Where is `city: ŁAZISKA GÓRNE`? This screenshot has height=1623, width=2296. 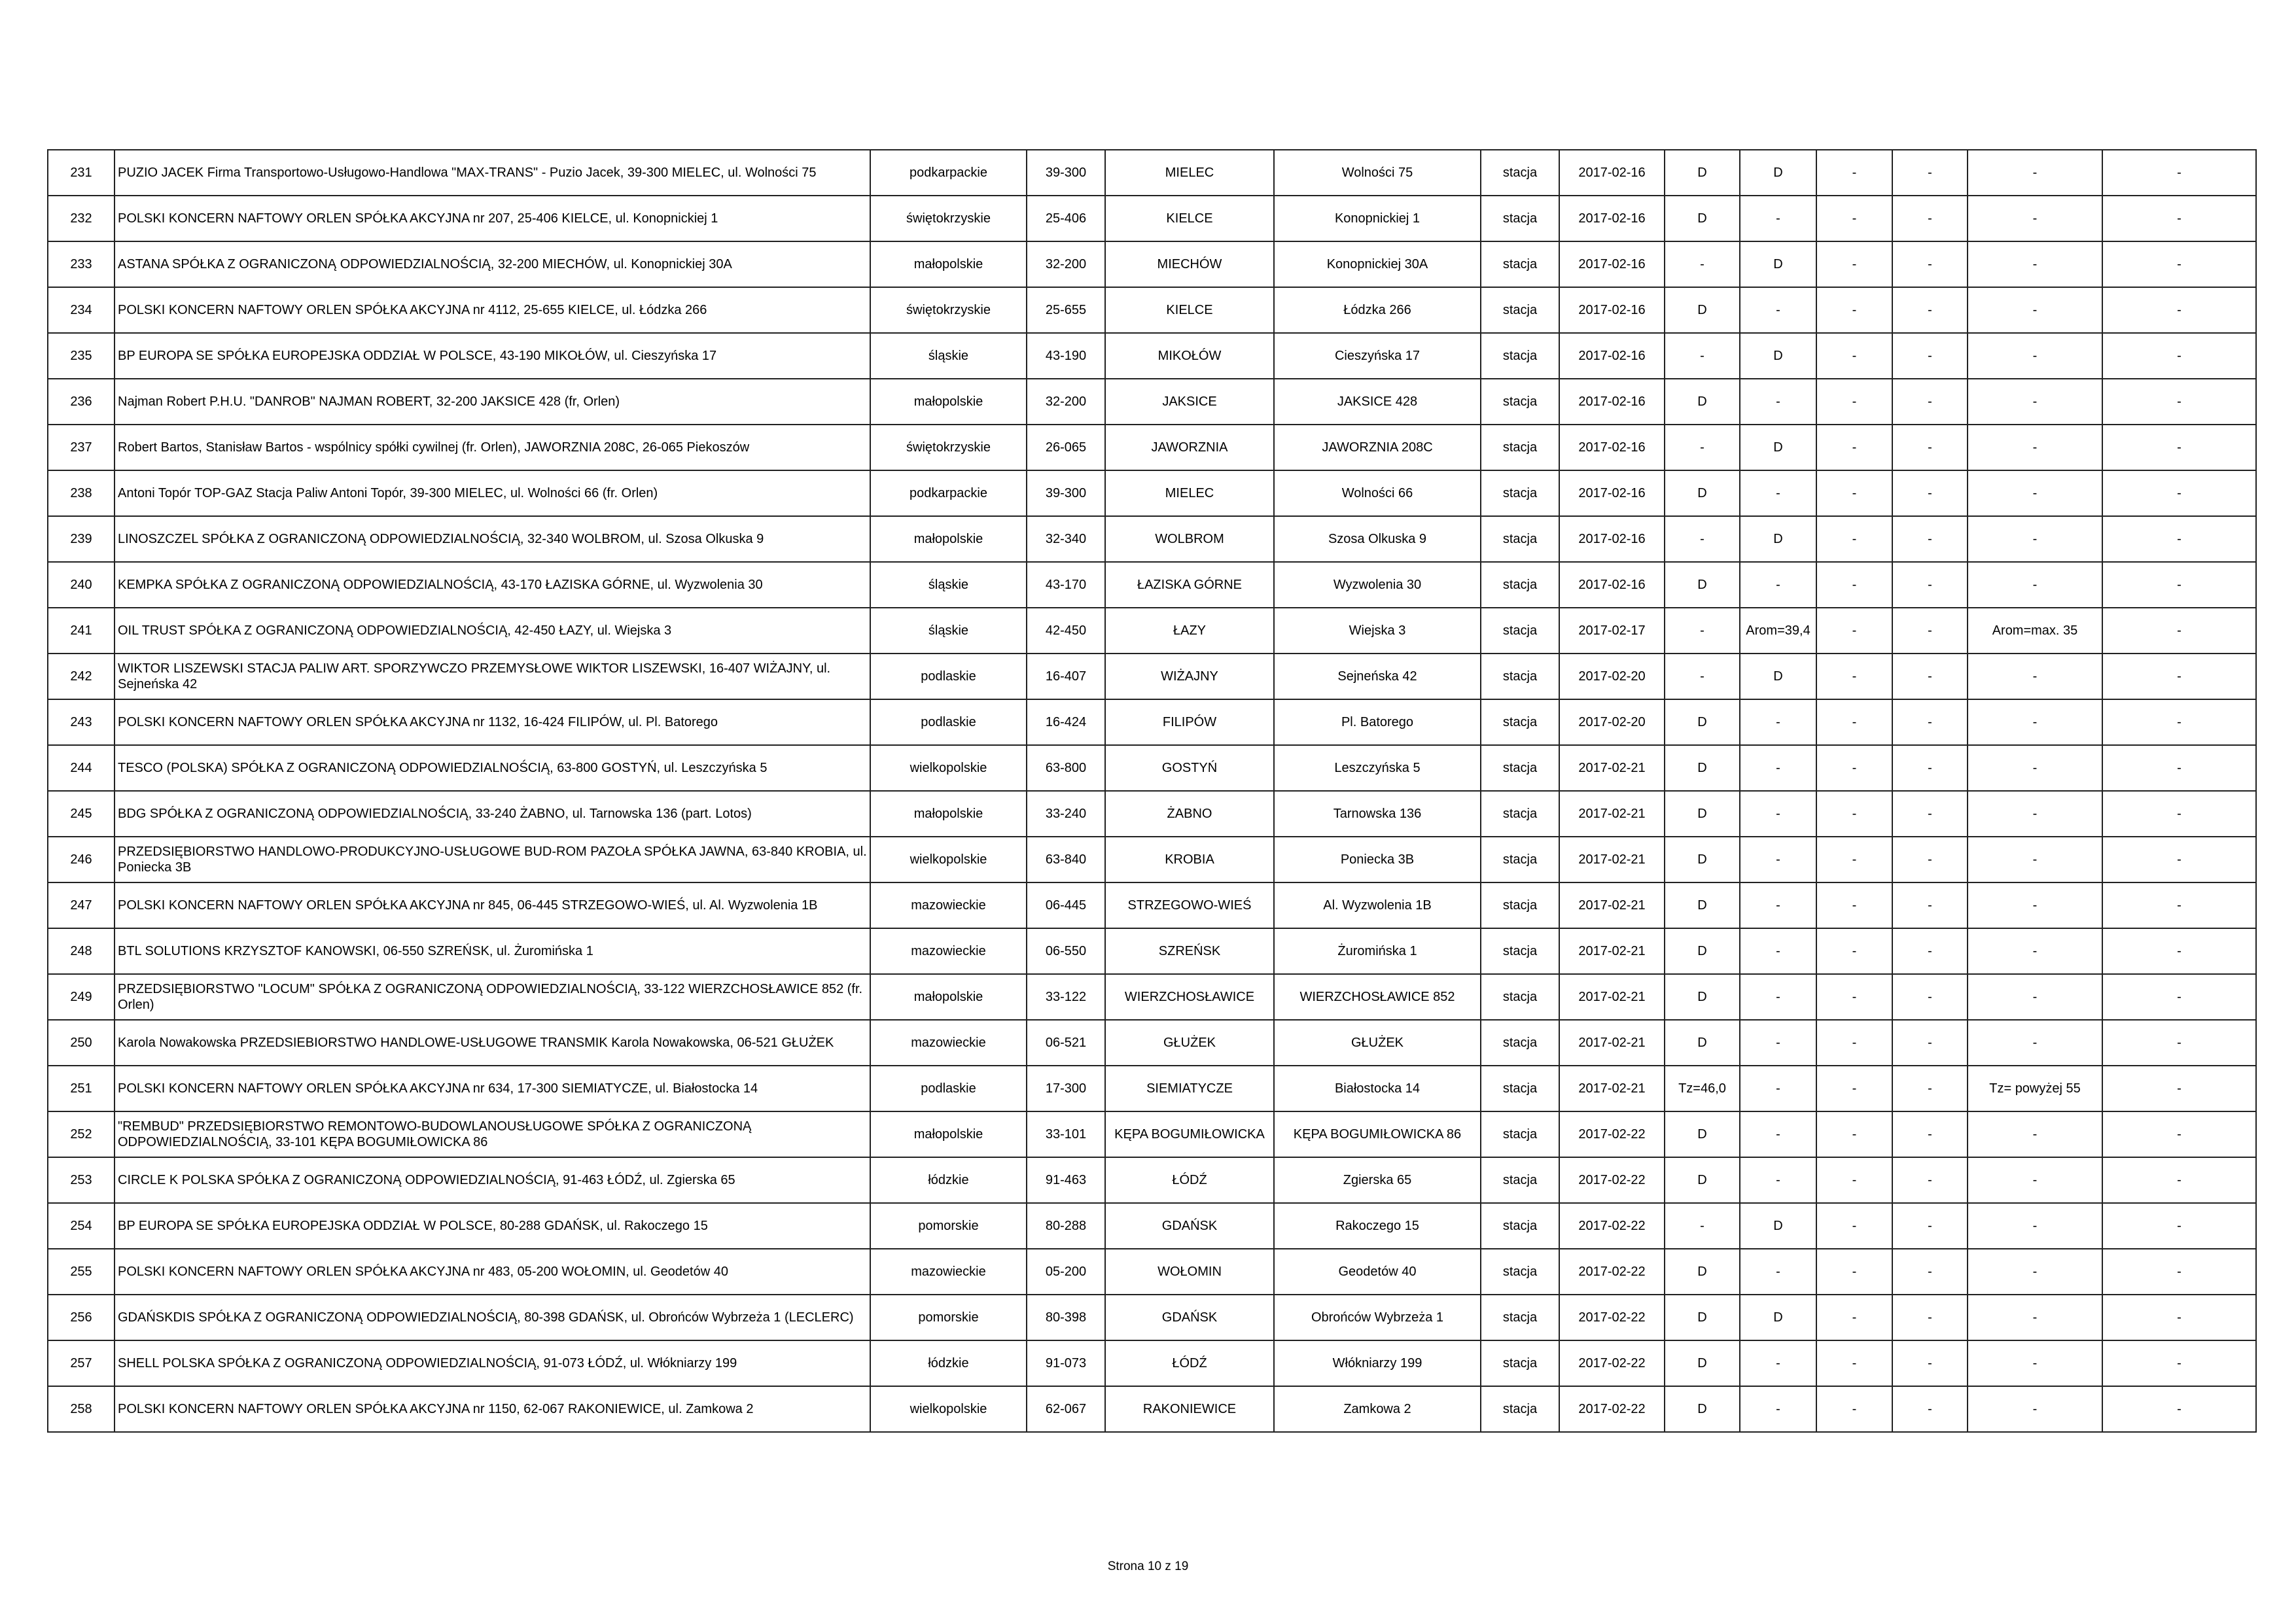
city: ŁAZISKA GÓRNE is located at coordinates (1189, 584).